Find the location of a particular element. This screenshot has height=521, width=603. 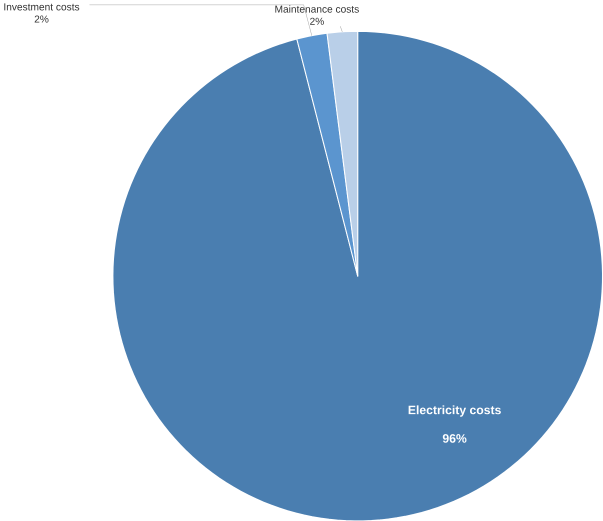

slice-label: Maintenance costs is located at coordinates (317, 8).